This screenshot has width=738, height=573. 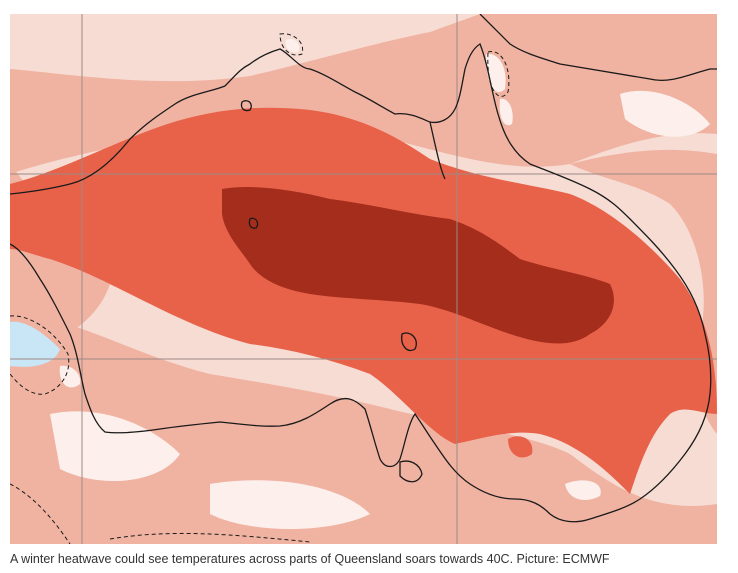 What do you see at coordinates (506, 112) in the screenshot?
I see `near-zero-patch-ng2` at bounding box center [506, 112].